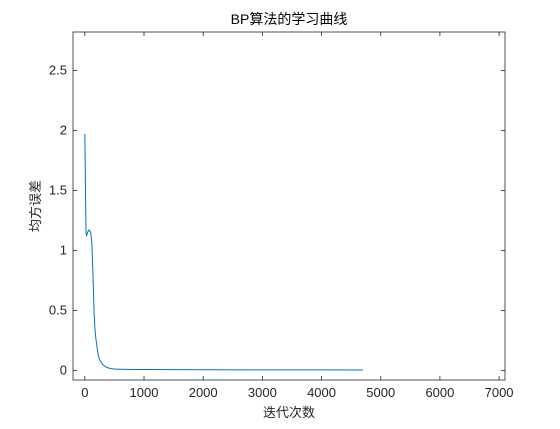  I want to click on x-tick-label: 0, so click(84, 392).